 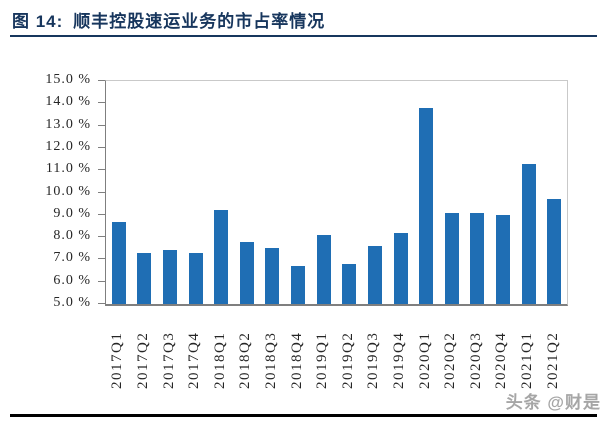 What do you see at coordinates (298, 285) in the screenshot?
I see `bar-2018Q4` at bounding box center [298, 285].